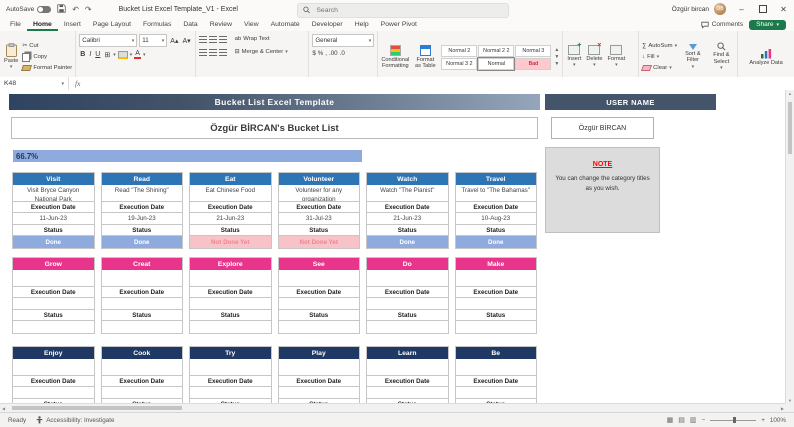 The image size is (794, 427). I want to click on name-box: K48 ▾, so click(34, 83).